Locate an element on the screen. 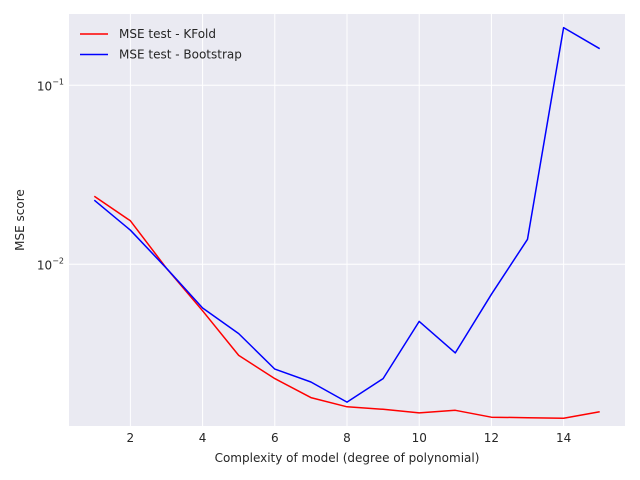  y-tick-labels: 10⁻² 10⁻¹ is located at coordinates (50, 174).